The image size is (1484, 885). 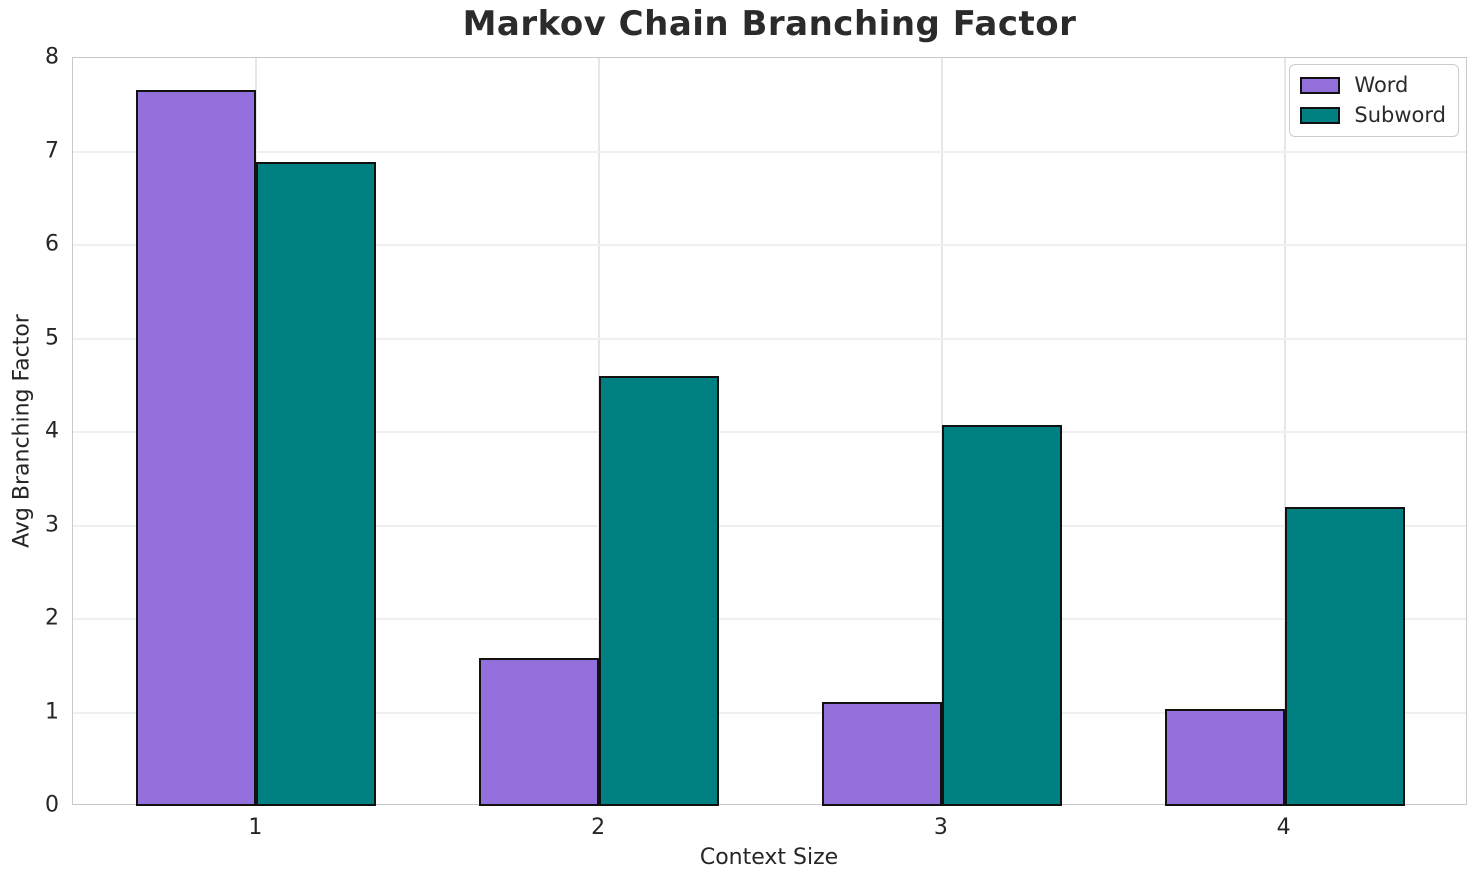 What do you see at coordinates (769, 857) in the screenshot?
I see `x-axis-label: Context Size` at bounding box center [769, 857].